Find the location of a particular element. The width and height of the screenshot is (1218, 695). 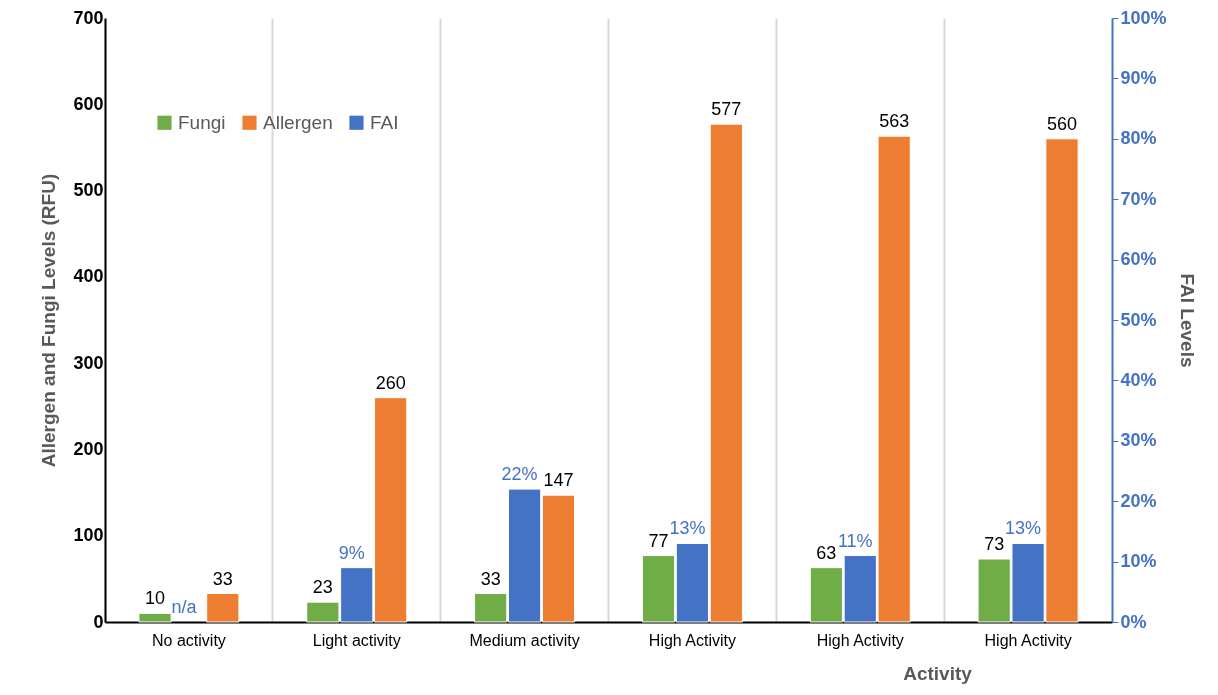

y2-tick-label: 60% is located at coordinates (1138, 259).